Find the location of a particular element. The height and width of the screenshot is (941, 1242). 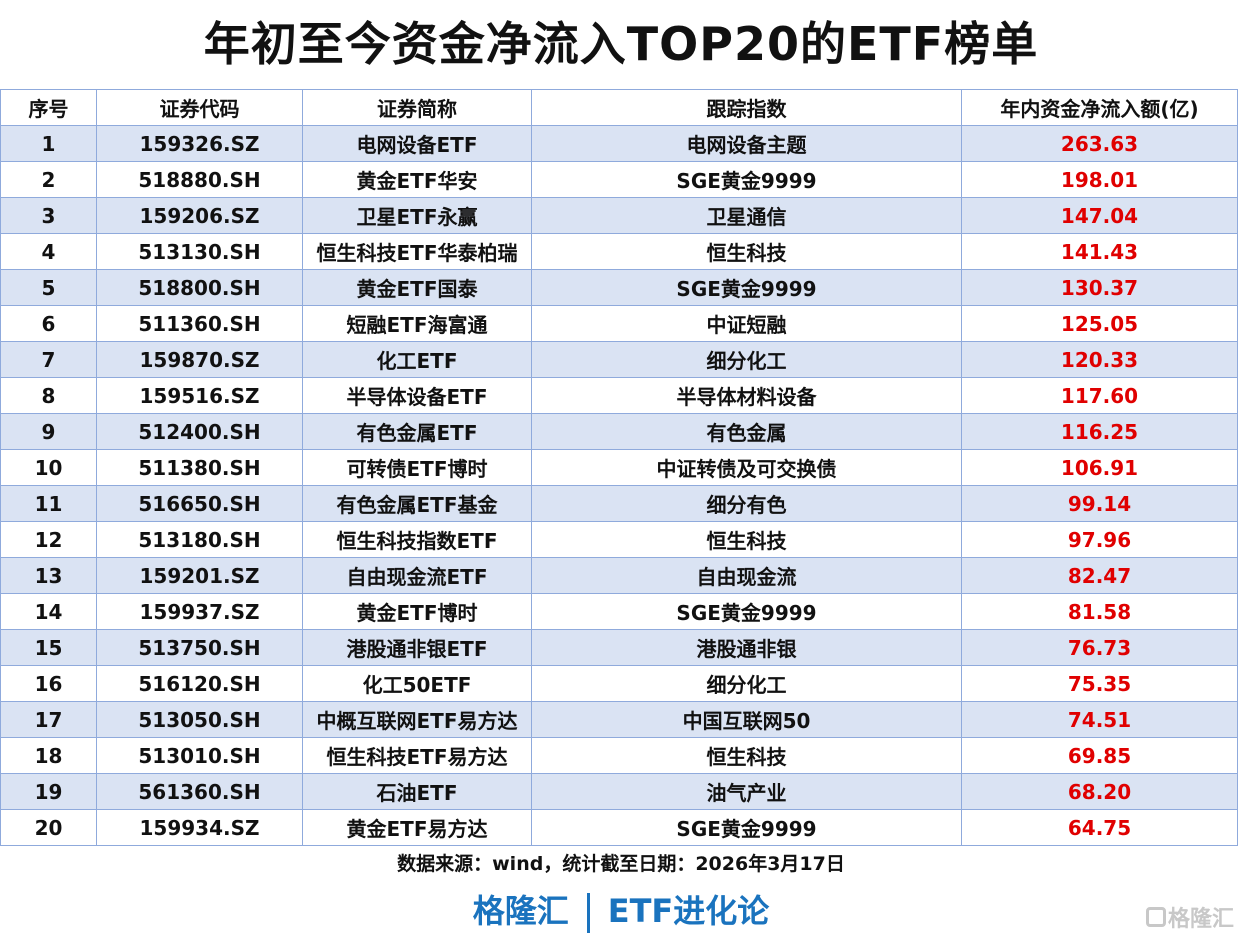

cell-index: 港股通非银 is located at coordinates (746, 647).